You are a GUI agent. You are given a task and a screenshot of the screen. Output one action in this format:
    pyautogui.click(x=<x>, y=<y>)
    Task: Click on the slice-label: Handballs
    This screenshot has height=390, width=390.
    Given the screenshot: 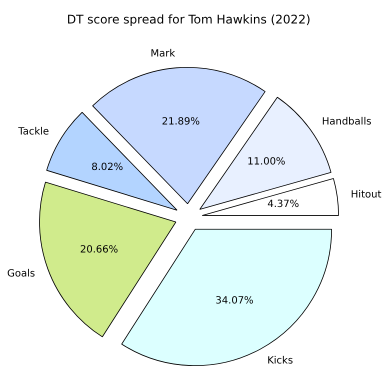 What is the action you would take?
    pyautogui.click(x=347, y=122)
    